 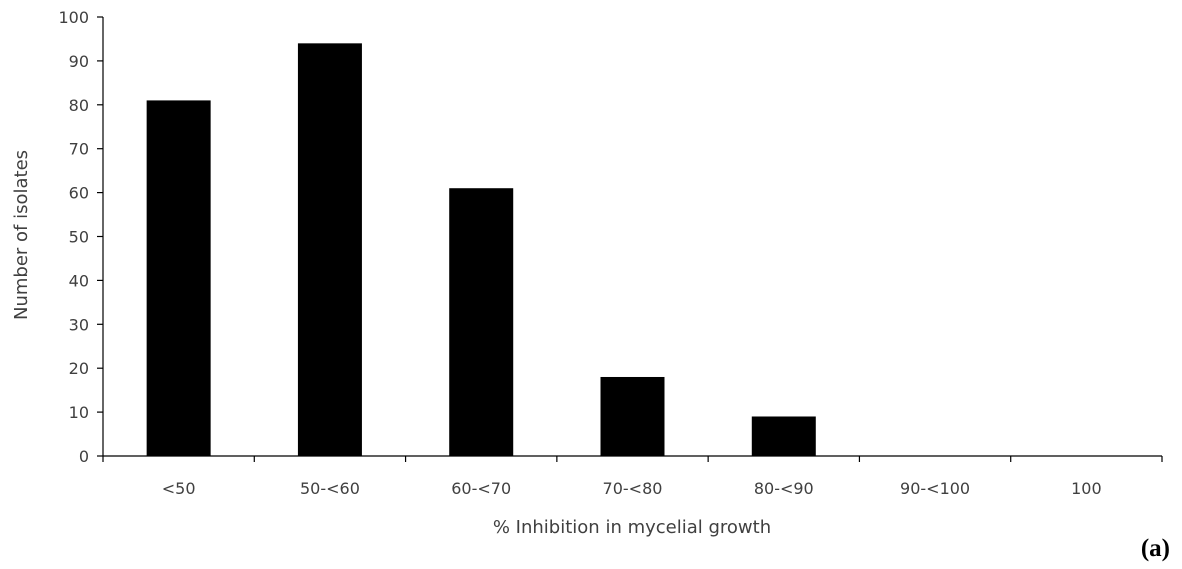 What do you see at coordinates (1155, 548) in the screenshot?
I see `panel-label: (a)` at bounding box center [1155, 548].